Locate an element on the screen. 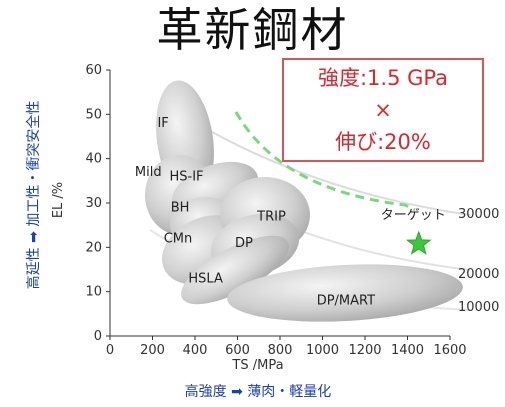  x-ticks: 0 200 400 600 800 1000 1200 1400 1600 is located at coordinates (286, 347).